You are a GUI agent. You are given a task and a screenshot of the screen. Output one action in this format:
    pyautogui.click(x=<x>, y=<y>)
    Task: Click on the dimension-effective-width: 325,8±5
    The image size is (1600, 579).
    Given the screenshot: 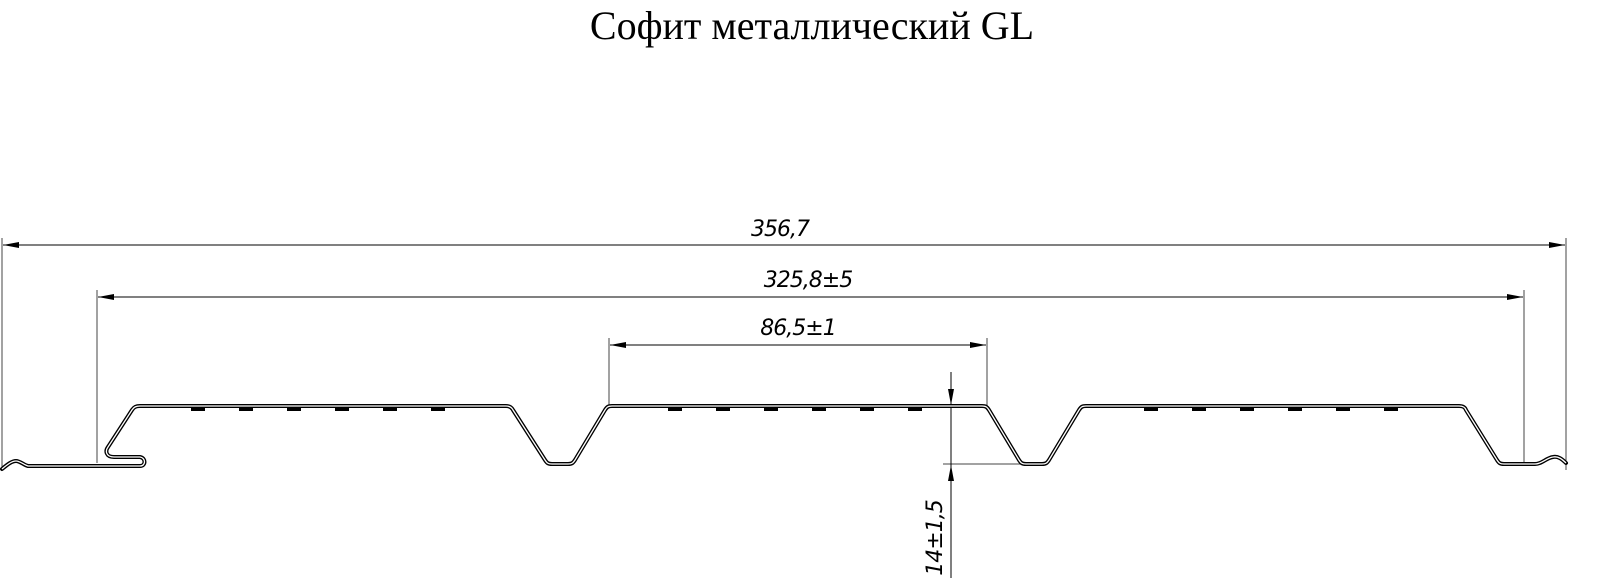 What is the action you would take?
    pyautogui.click(x=808, y=280)
    